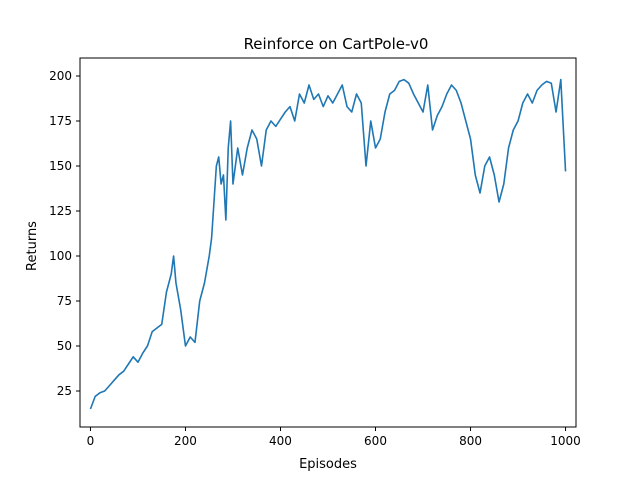 Image resolution: width=640 pixels, height=480 pixels. I want to click on y-tick-label: 175, so click(60, 121).